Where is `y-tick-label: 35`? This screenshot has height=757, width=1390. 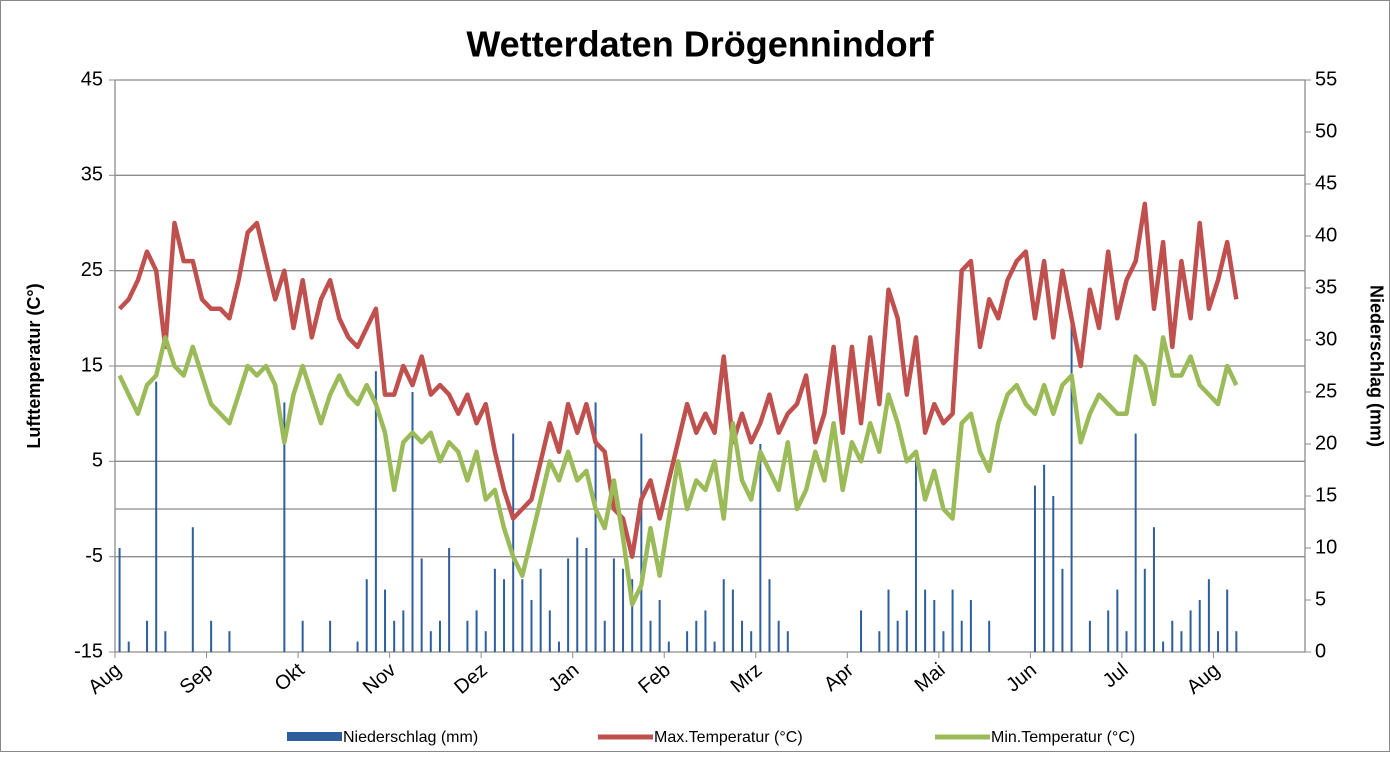 y-tick-label: 35 is located at coordinates (92, 175).